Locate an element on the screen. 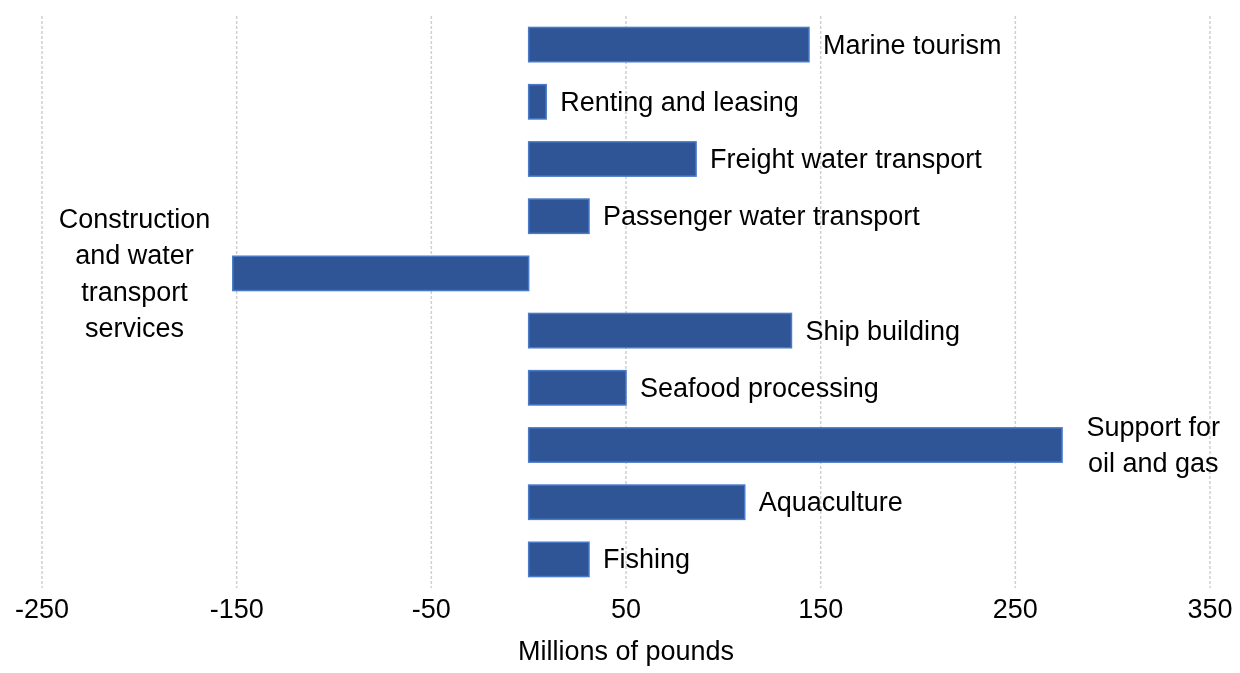 Image resolution: width=1240 pixels, height=673 pixels. y-tick-label: Renting and leasing is located at coordinates (679, 101).